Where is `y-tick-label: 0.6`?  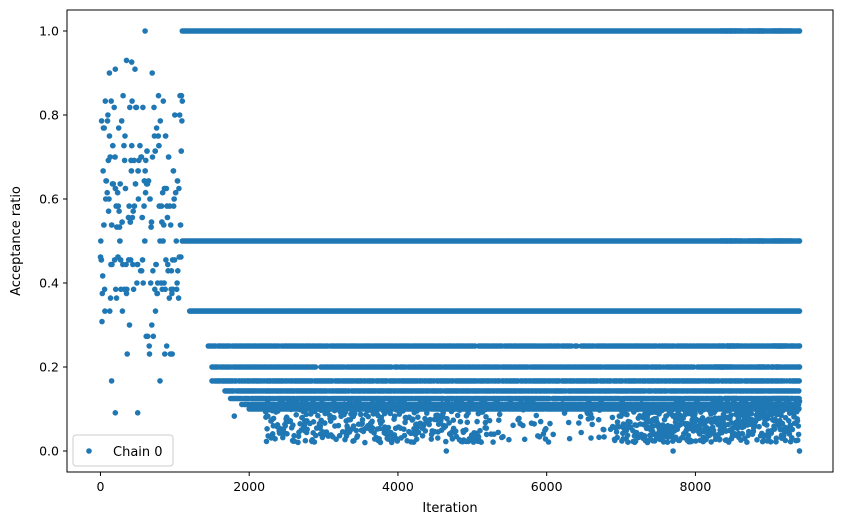 y-tick-label: 0.6 is located at coordinates (49, 199).